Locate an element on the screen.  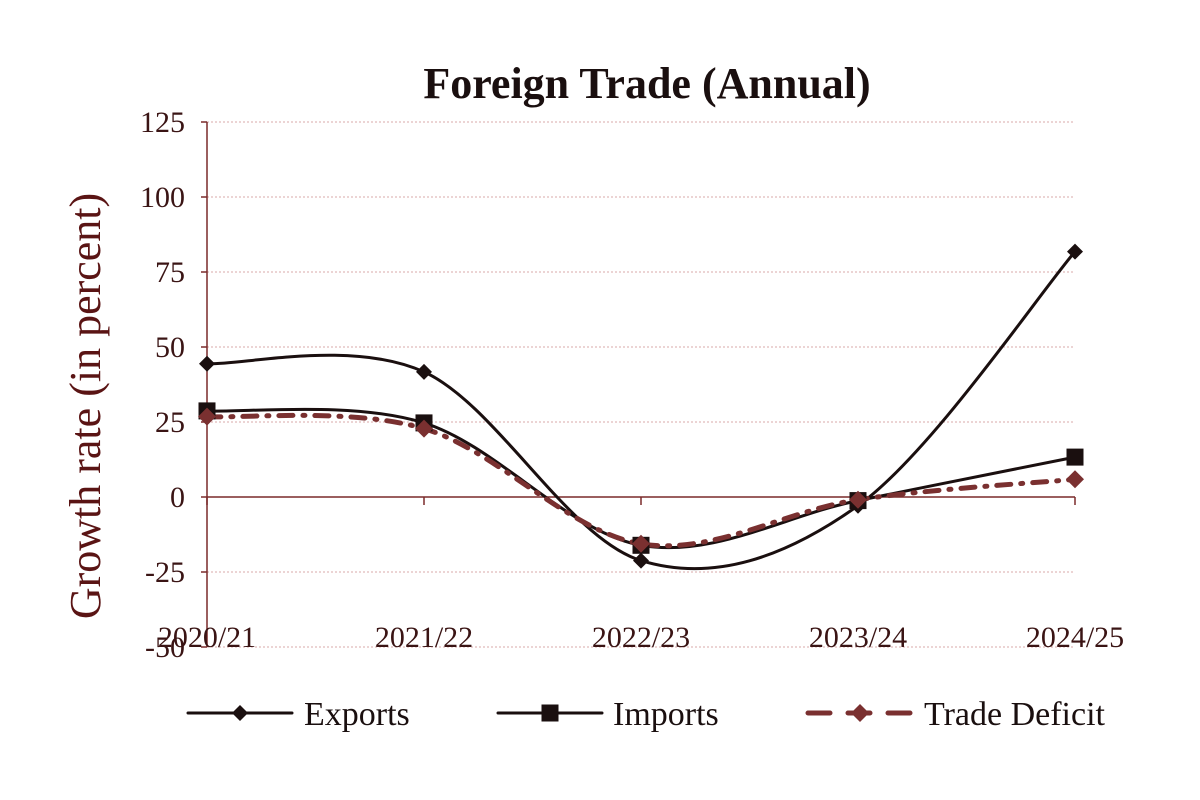
legend-item-0: Exports is located at coordinates (298, 714).